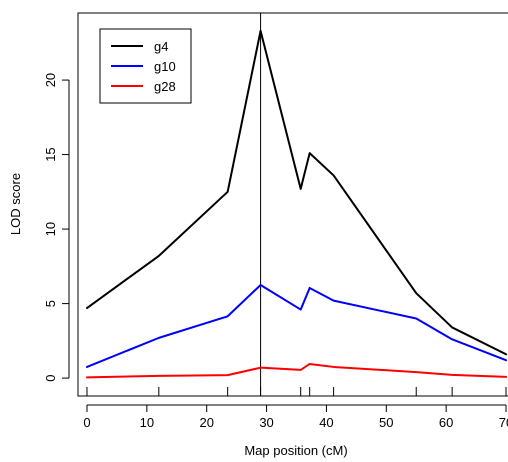  I want to click on x-tick-label: 70, so click(503, 422).